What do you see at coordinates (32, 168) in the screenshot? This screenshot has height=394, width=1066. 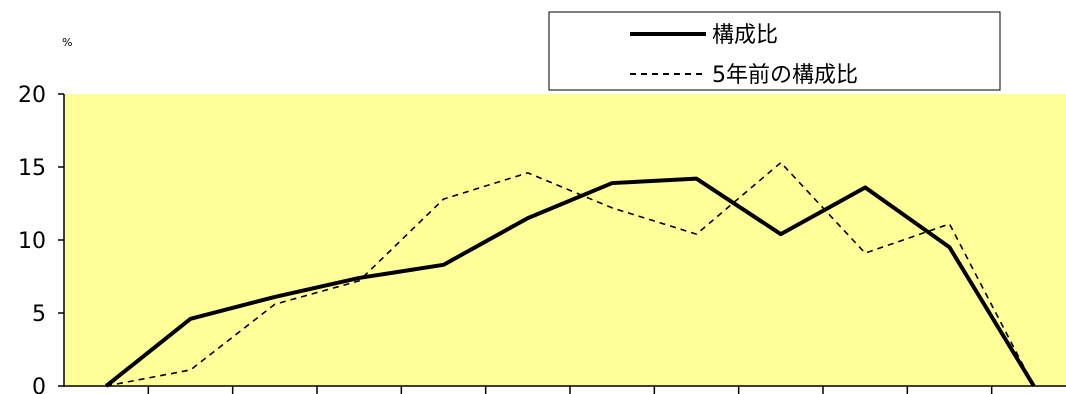 I see `y-tick-label: 15` at bounding box center [32, 168].